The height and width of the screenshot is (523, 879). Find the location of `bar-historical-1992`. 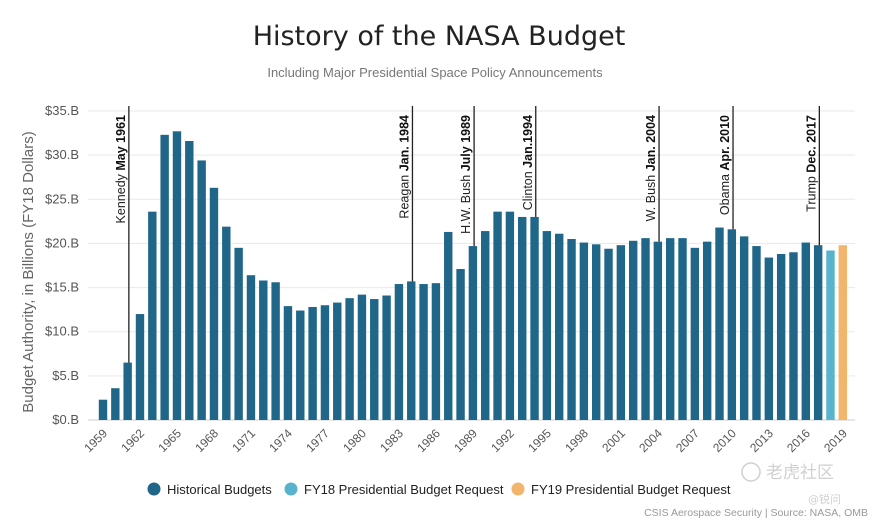

bar-historical-1992 is located at coordinates (510, 315).